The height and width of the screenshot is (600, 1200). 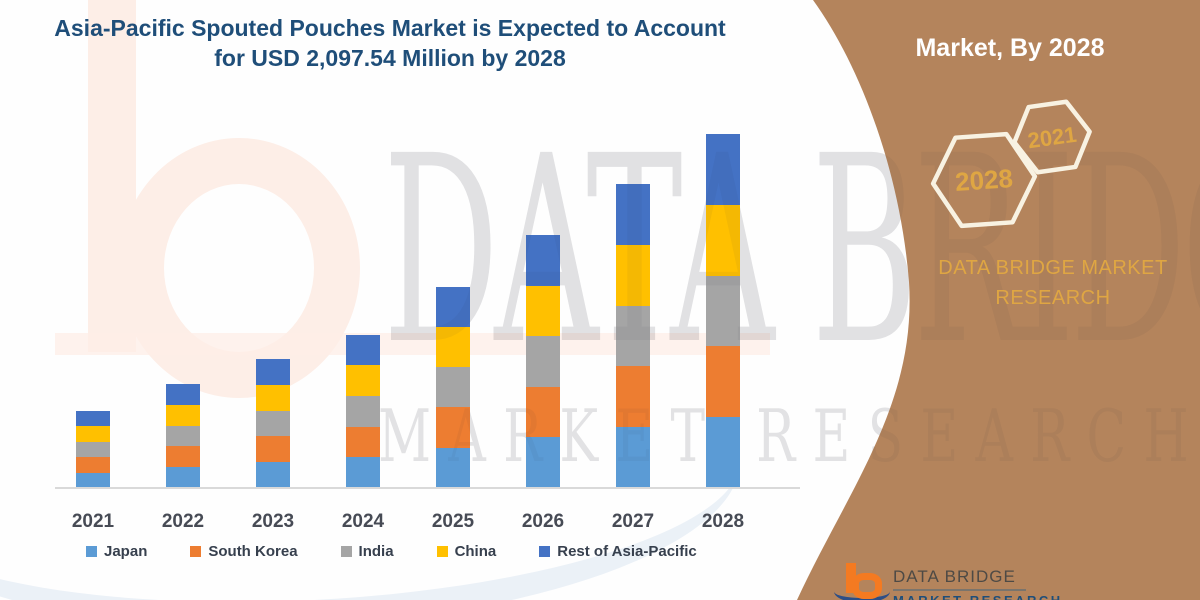 I want to click on bar-2026, so click(x=543, y=361).